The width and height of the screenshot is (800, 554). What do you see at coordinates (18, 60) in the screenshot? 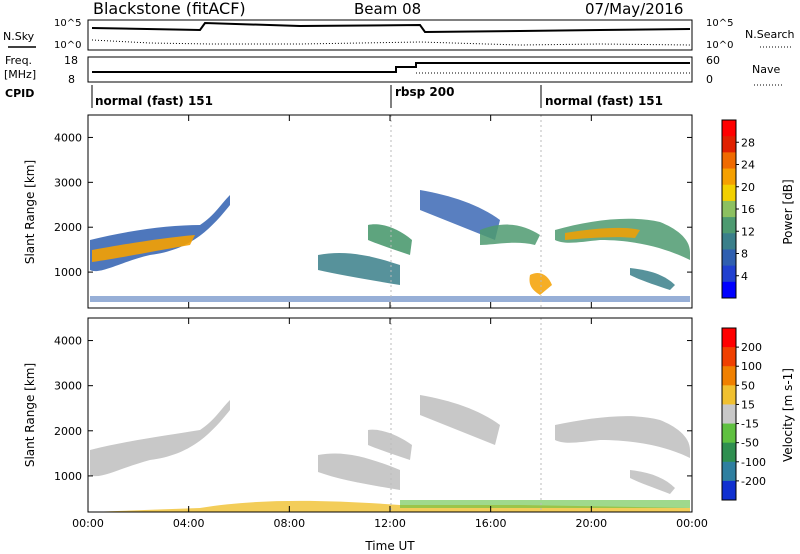
I see `freq-label: Freq.` at bounding box center [18, 60].